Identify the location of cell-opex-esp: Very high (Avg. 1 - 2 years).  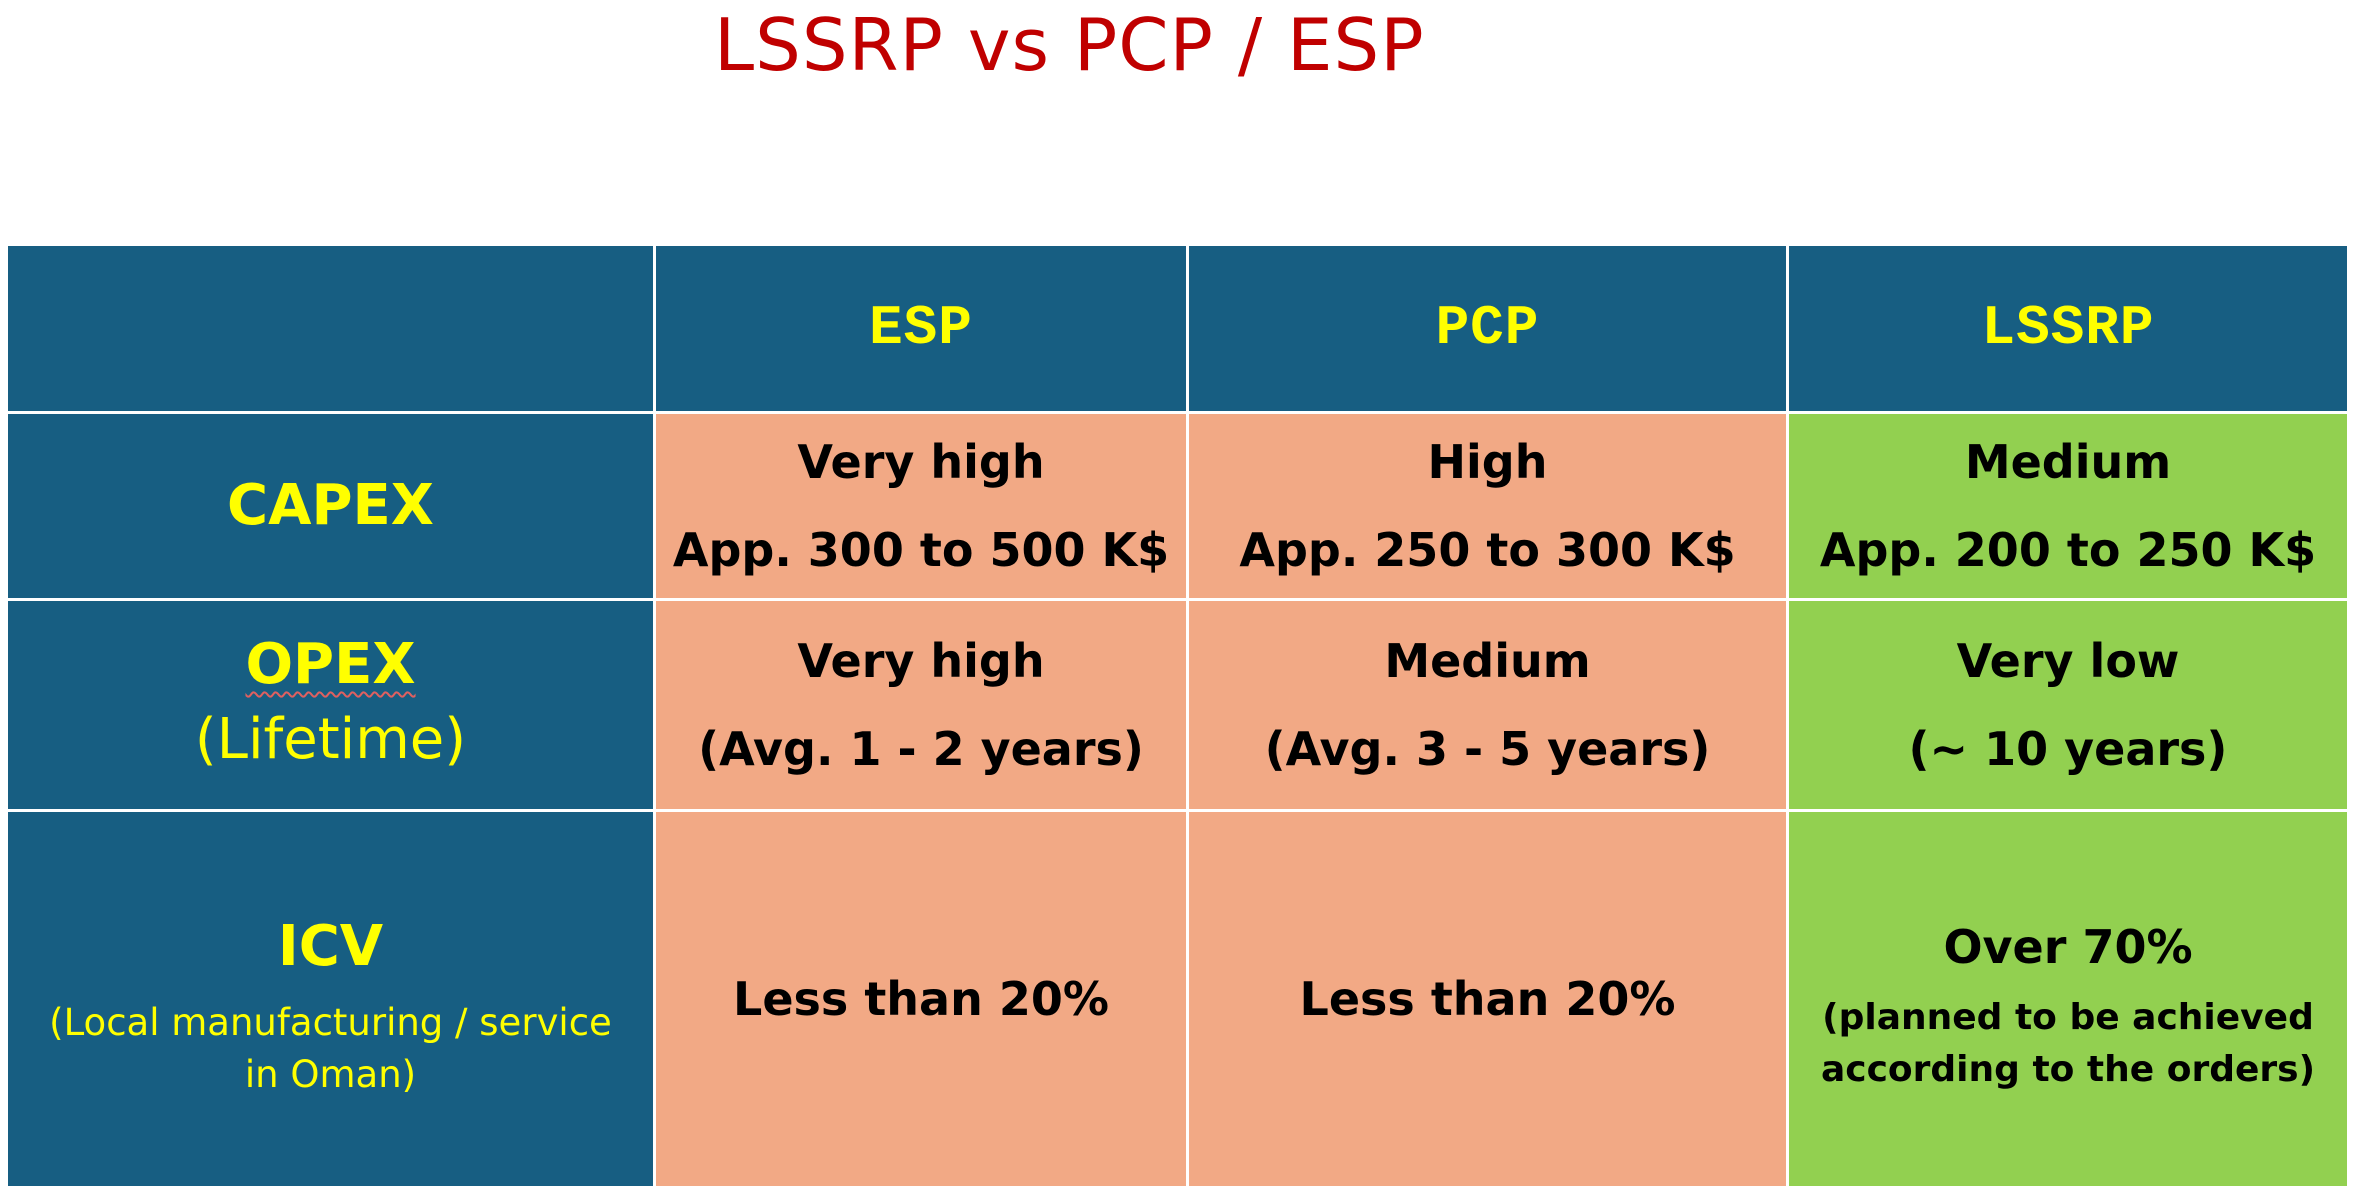
(921, 704).